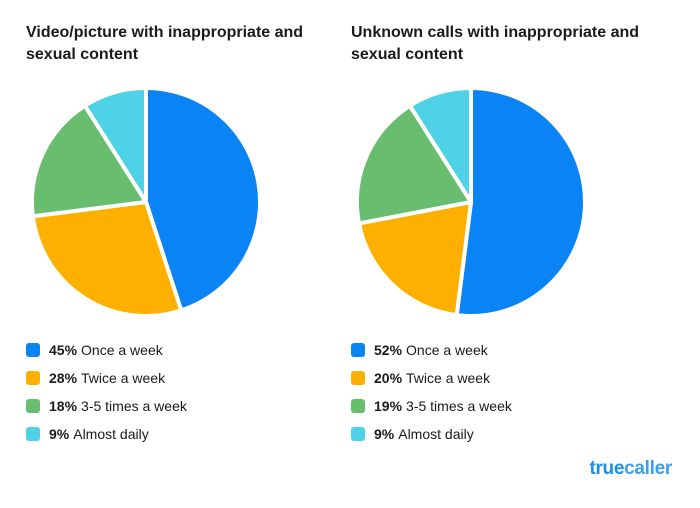 The image size is (700, 508). I want to click on legend-item: 20% Twice a week, so click(431, 378).